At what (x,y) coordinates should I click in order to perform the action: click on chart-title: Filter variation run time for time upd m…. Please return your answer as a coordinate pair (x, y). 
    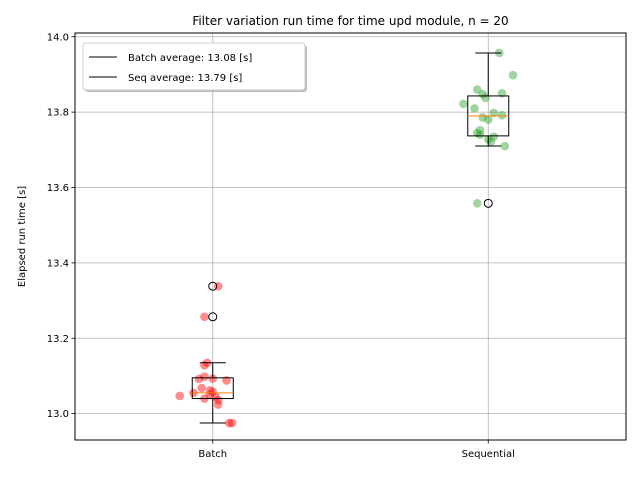
    Looking at the image, I should click on (350, 21).